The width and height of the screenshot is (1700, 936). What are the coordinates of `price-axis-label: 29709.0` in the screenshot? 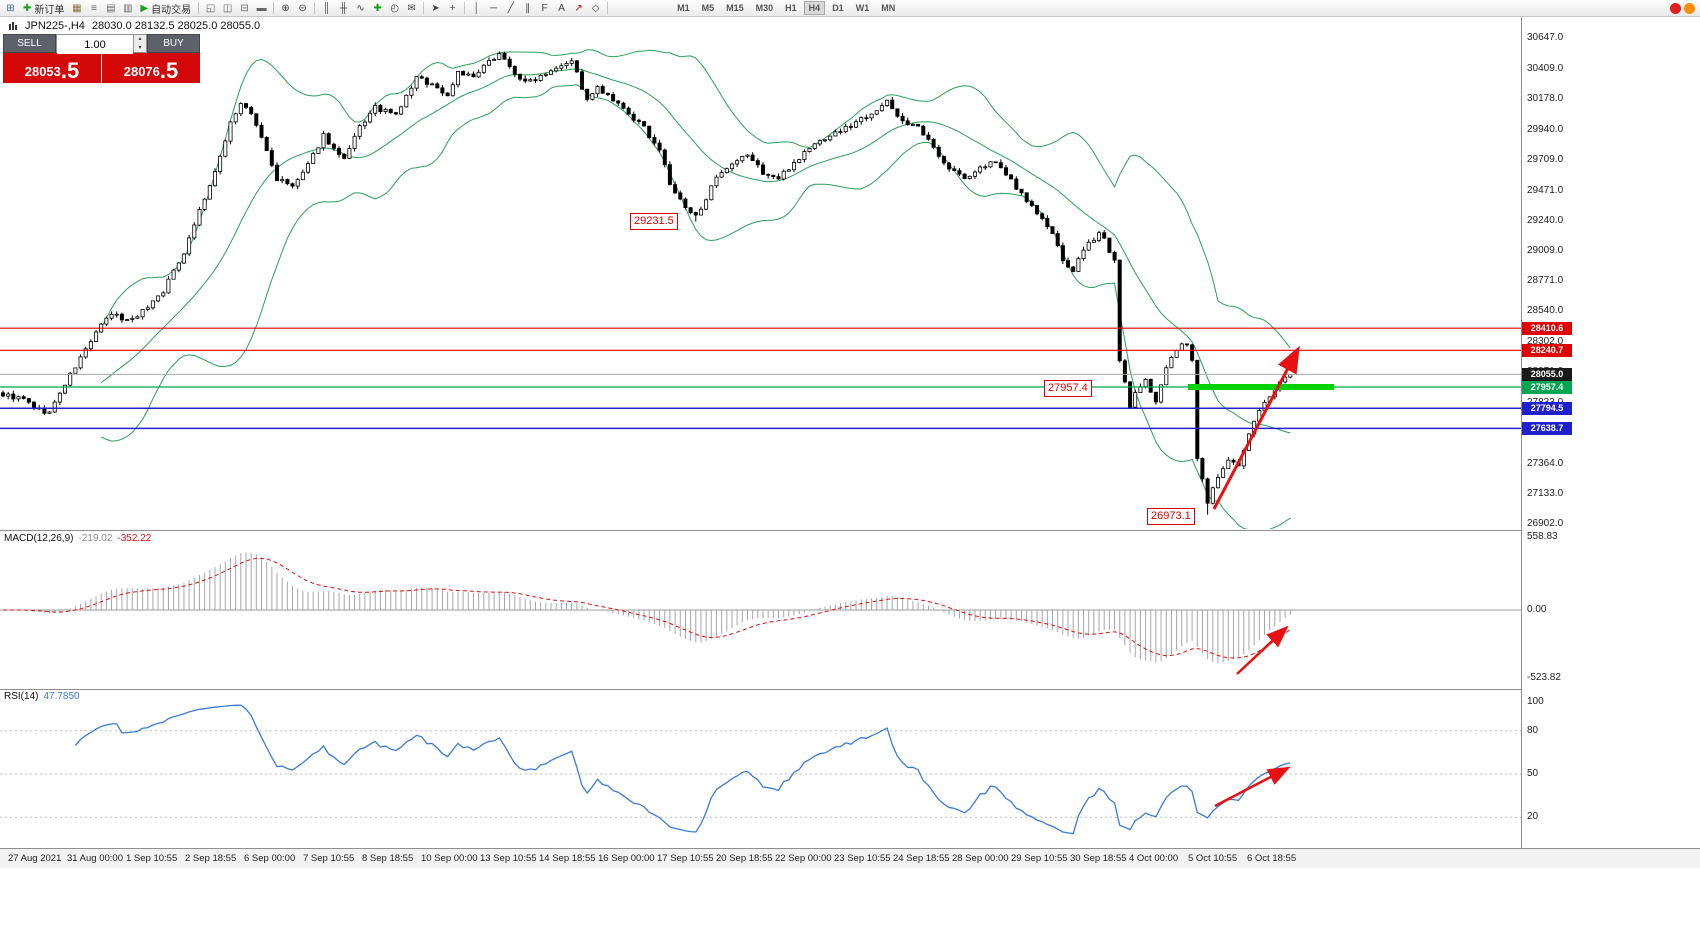 It's located at (1545, 159).